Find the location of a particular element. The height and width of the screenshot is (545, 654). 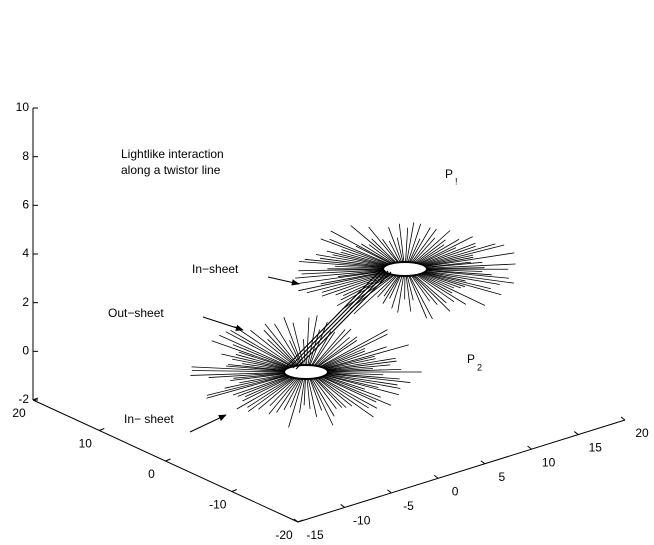

y-tick-label: 0 is located at coordinates (151, 474).